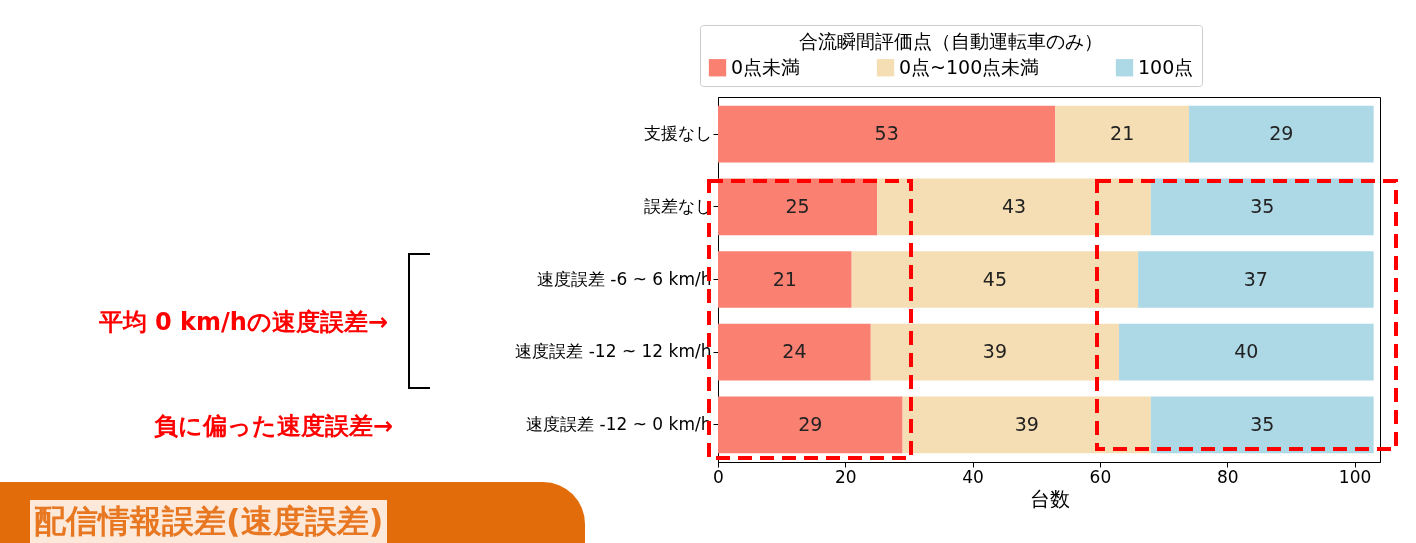  I want to click on data-label: 43, so click(1014, 205).